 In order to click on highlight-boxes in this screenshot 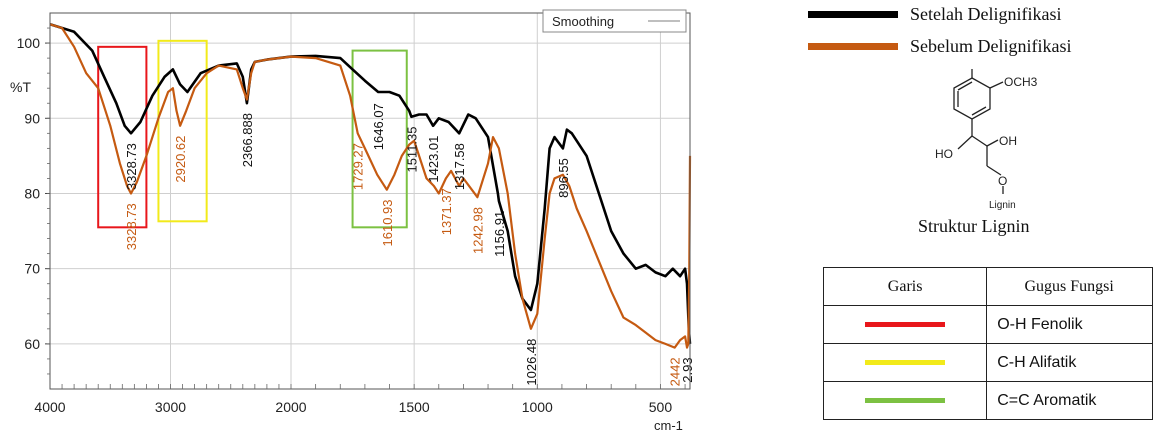, I will do `click(252, 134)`.